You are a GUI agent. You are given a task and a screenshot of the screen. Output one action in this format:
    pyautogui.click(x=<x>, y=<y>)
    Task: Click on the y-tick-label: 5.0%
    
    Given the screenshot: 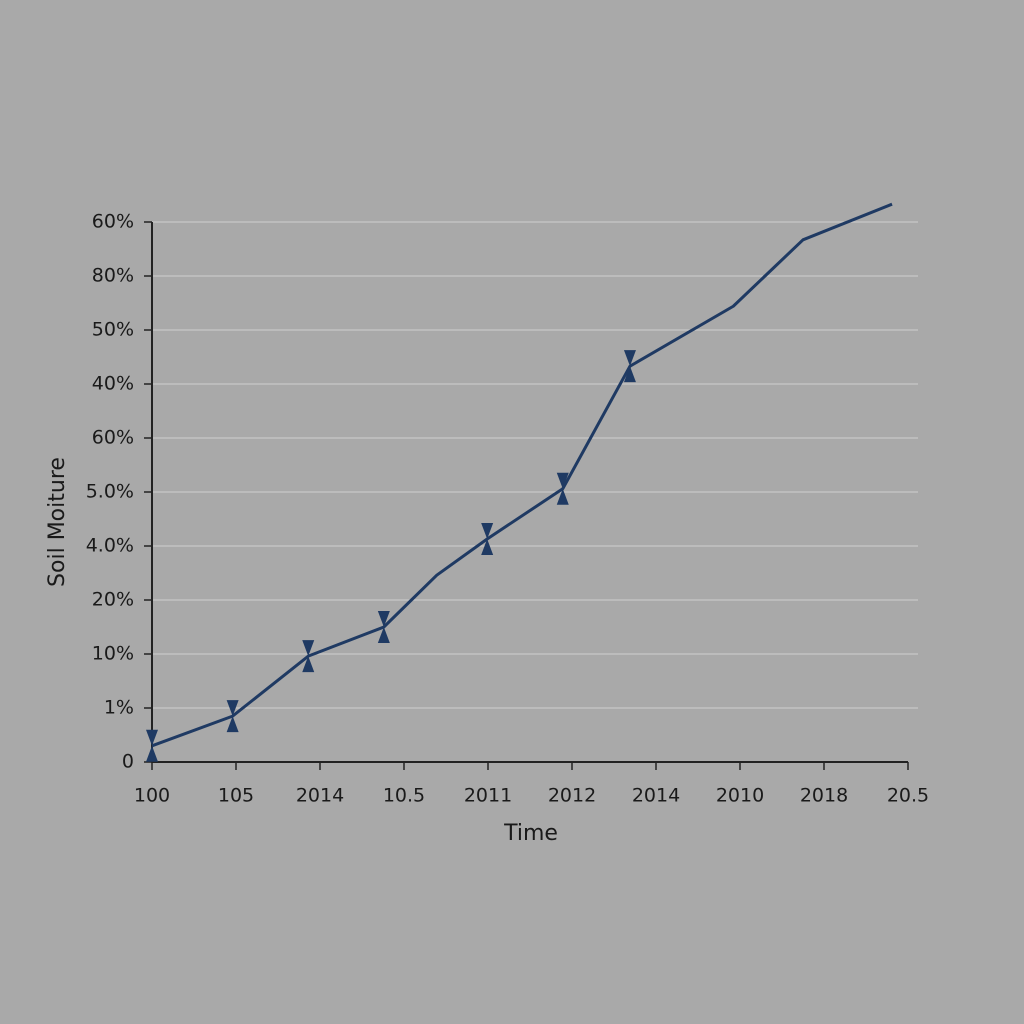 What is the action you would take?
    pyautogui.click(x=110, y=492)
    